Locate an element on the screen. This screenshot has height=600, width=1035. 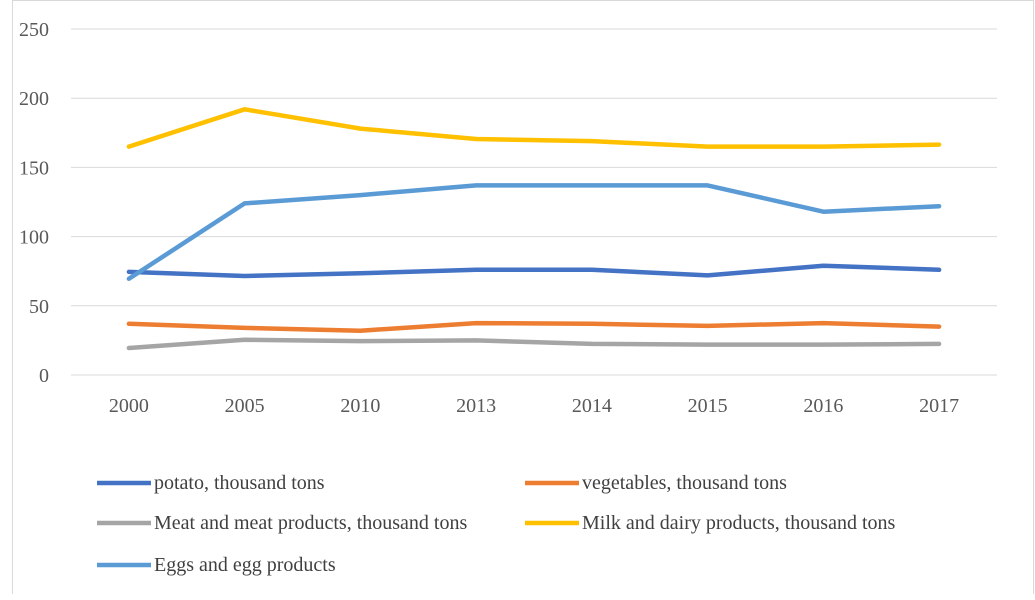
legend-label: Milk and dairy products, thousand tons is located at coordinates (739, 523).